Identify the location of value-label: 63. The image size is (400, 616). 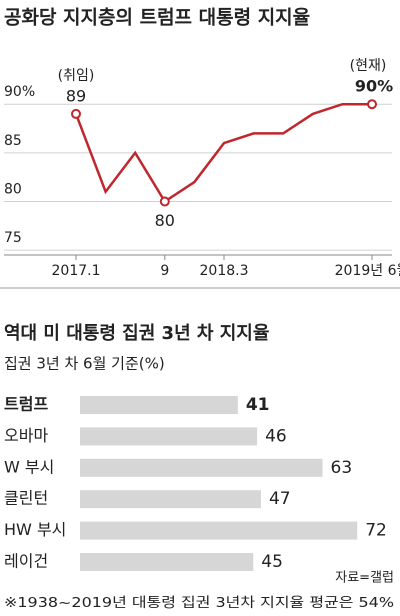
(342, 468).